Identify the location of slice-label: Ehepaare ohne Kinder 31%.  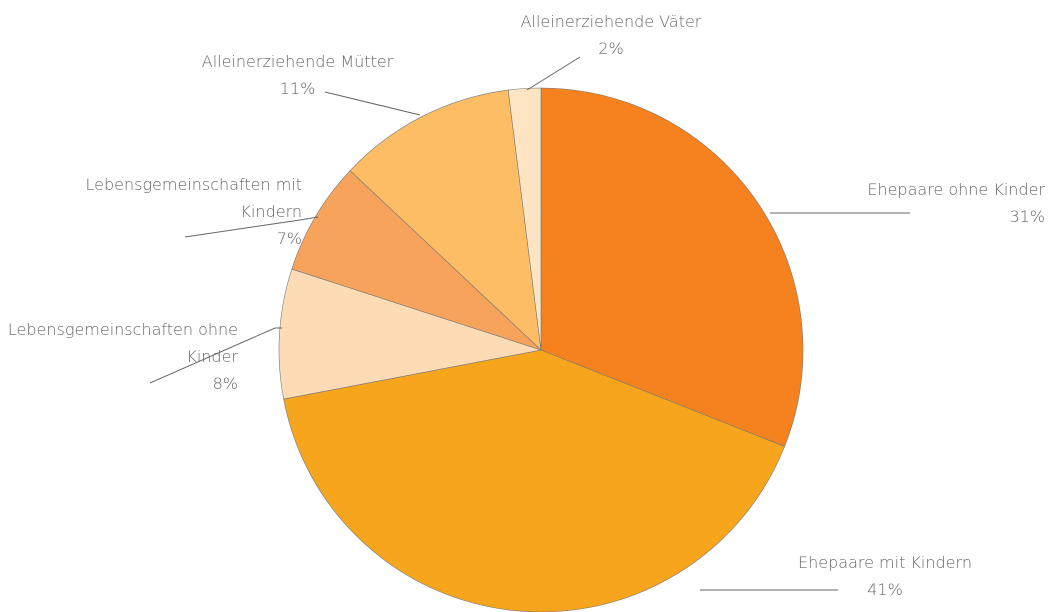
(922, 203).